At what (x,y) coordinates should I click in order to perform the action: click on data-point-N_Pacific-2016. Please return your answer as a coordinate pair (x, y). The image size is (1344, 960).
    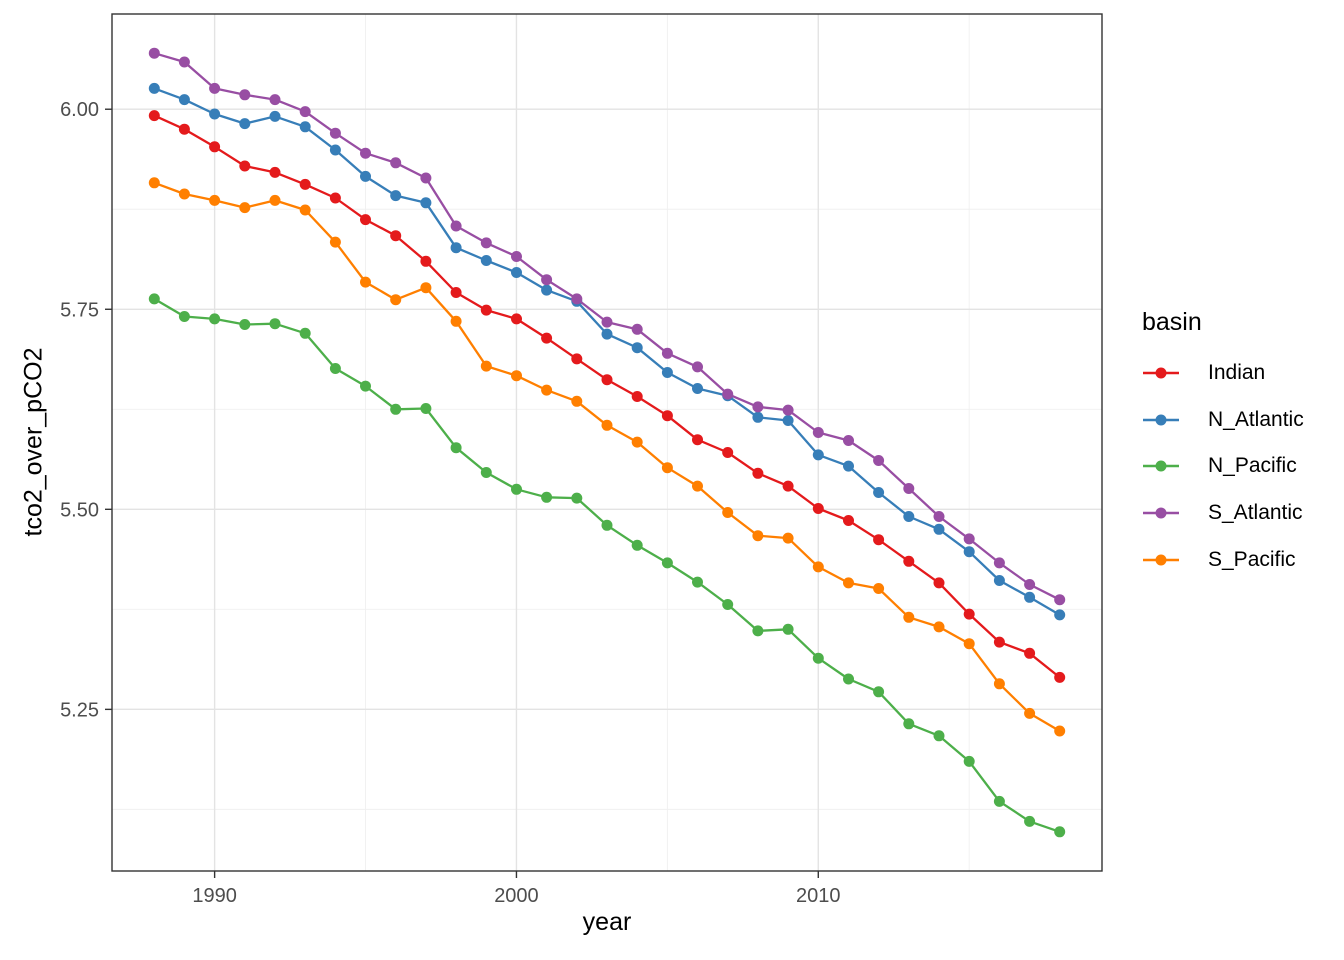
    Looking at the image, I should click on (999, 801).